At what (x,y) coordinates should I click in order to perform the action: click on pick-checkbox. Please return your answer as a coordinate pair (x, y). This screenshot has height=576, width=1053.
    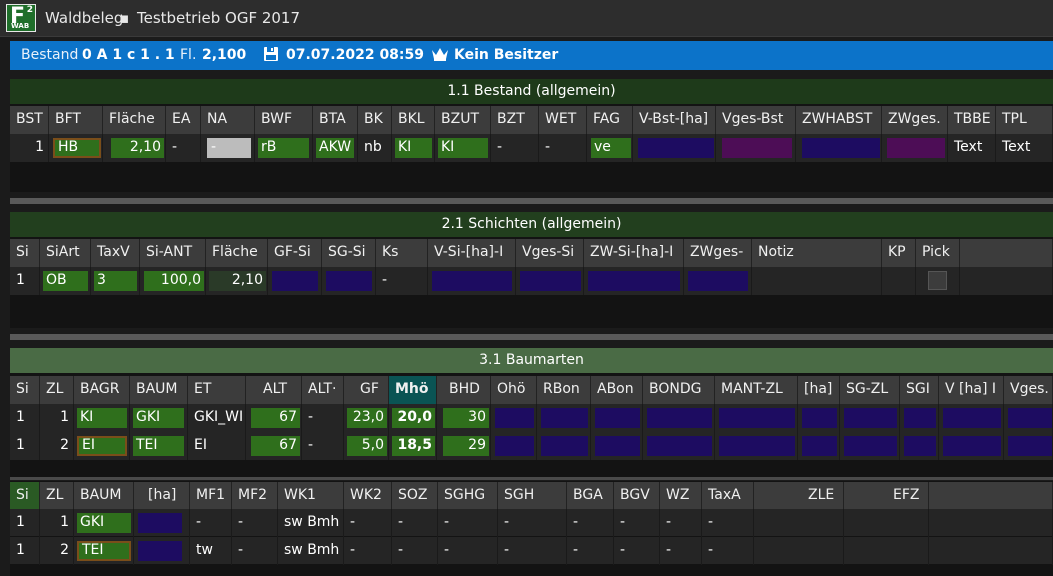
    Looking at the image, I should click on (937, 280).